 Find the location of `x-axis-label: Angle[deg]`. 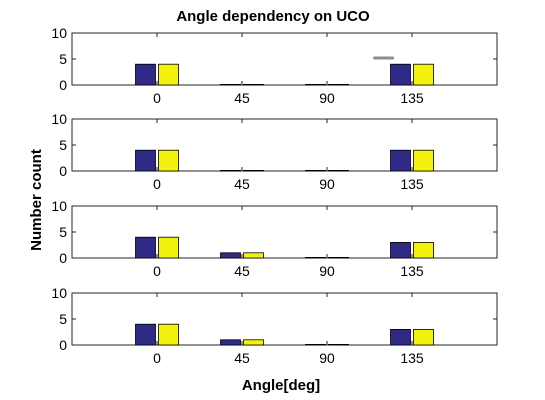

x-axis-label: Angle[deg] is located at coordinates (281, 385).